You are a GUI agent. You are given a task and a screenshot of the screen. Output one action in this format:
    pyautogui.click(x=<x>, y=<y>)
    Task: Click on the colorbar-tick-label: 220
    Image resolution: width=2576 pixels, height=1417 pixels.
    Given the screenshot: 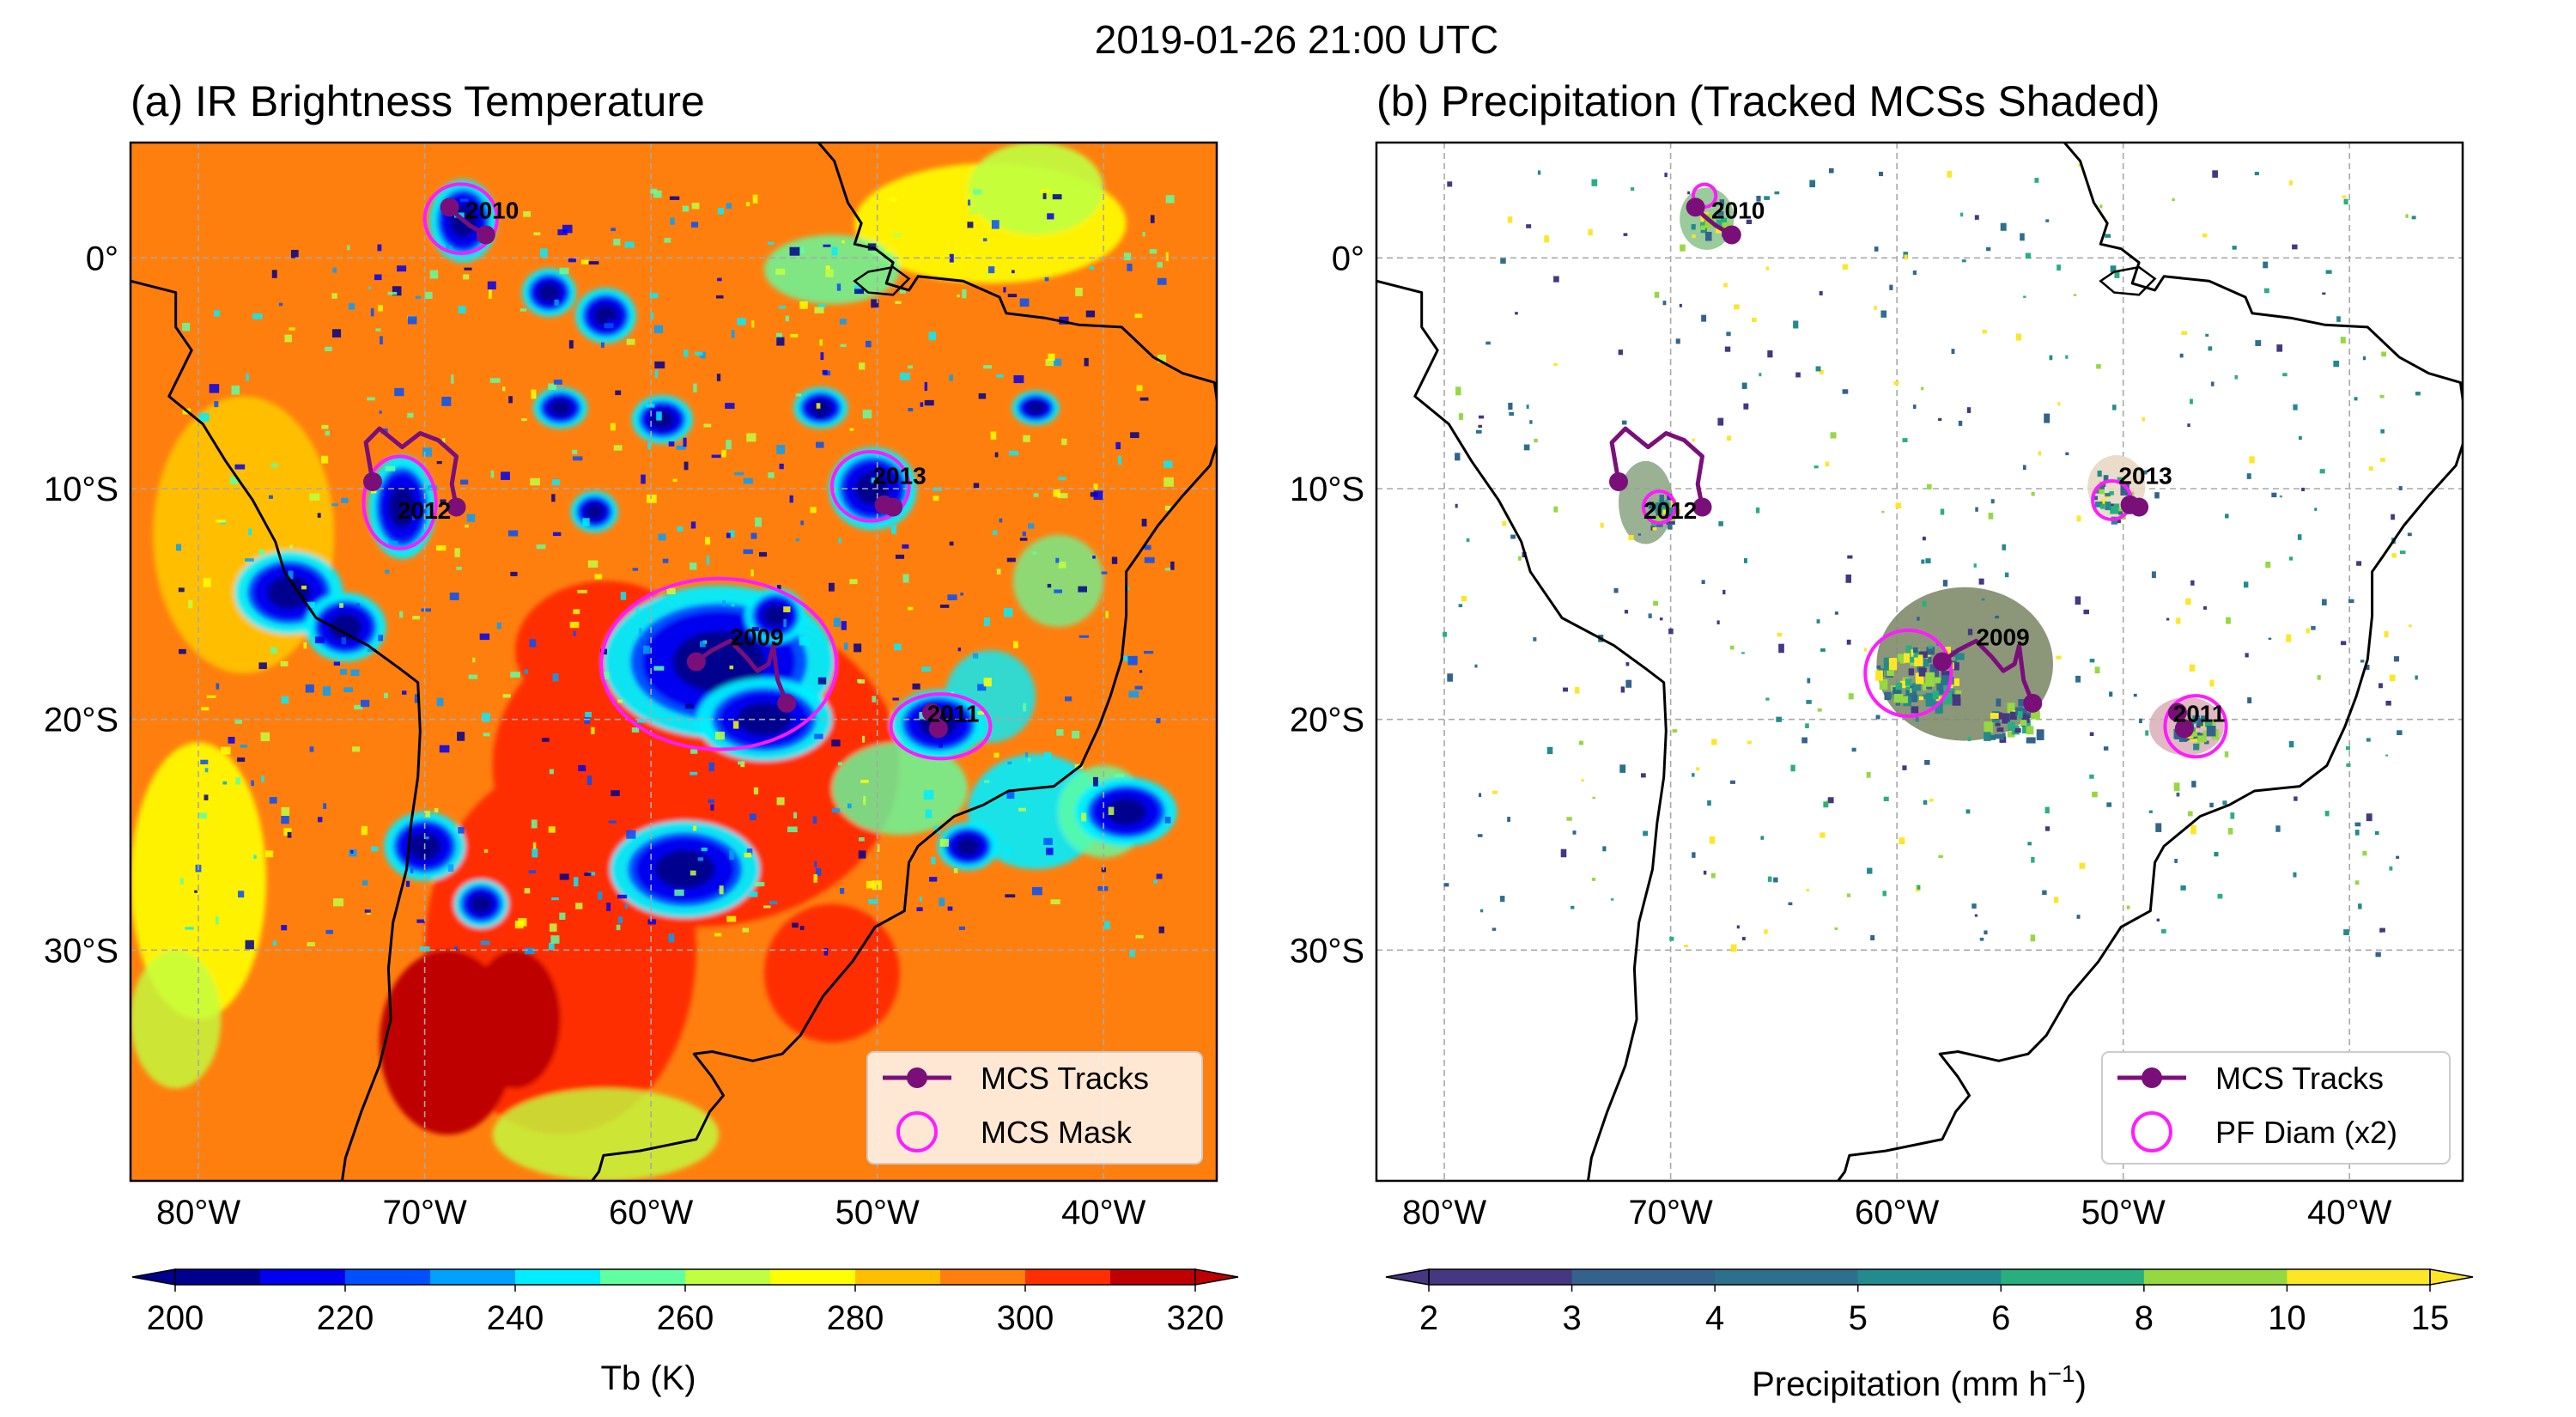 What is the action you would take?
    pyautogui.click(x=345, y=1318)
    